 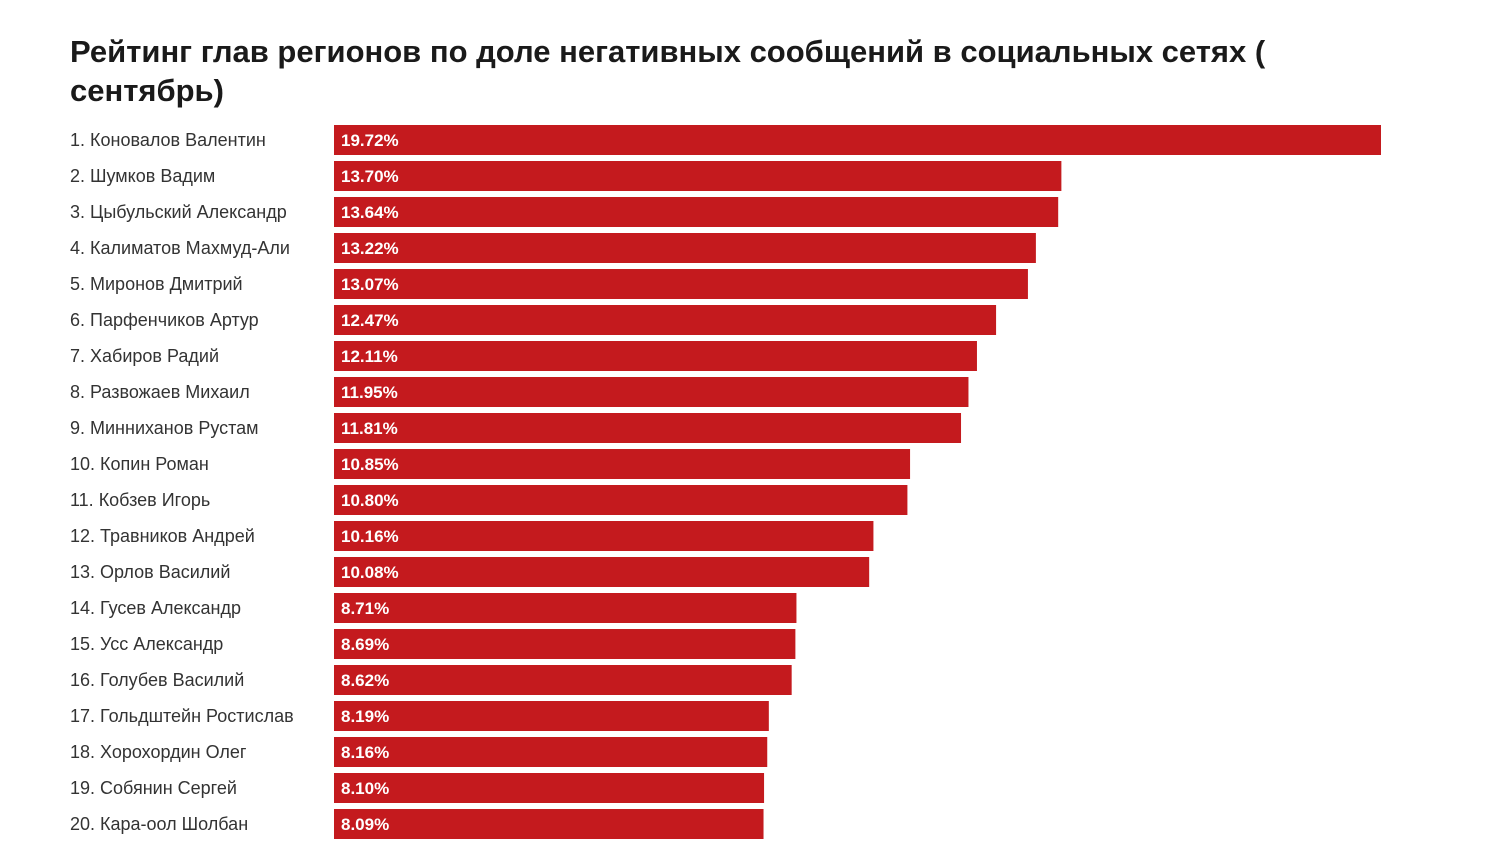 What do you see at coordinates (365, 752) in the screenshot?
I see `bar-value-label: 8.16%` at bounding box center [365, 752].